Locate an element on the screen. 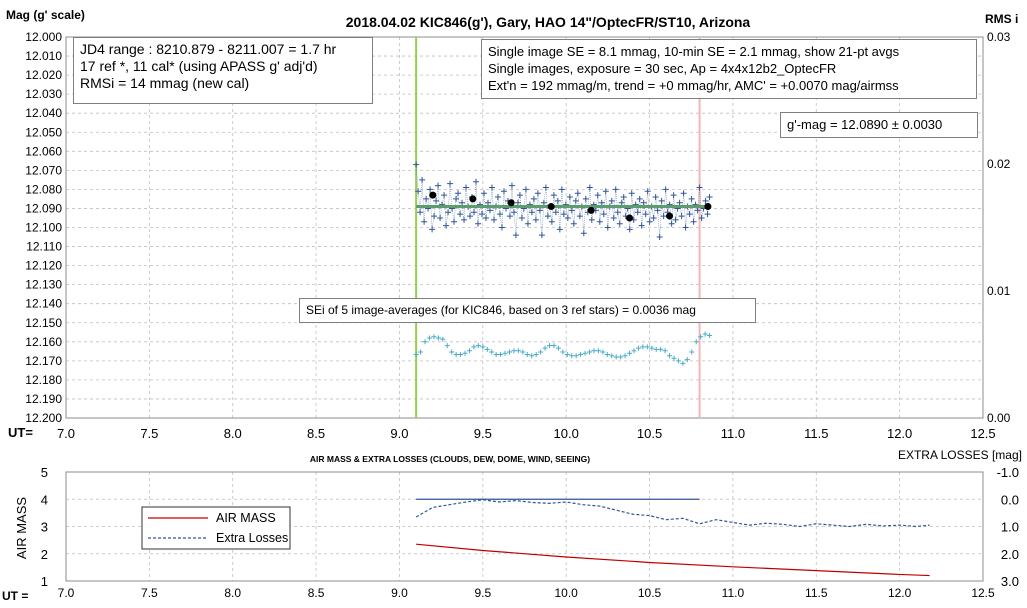  x-tick-label: 12.5 is located at coordinates (983, 593).